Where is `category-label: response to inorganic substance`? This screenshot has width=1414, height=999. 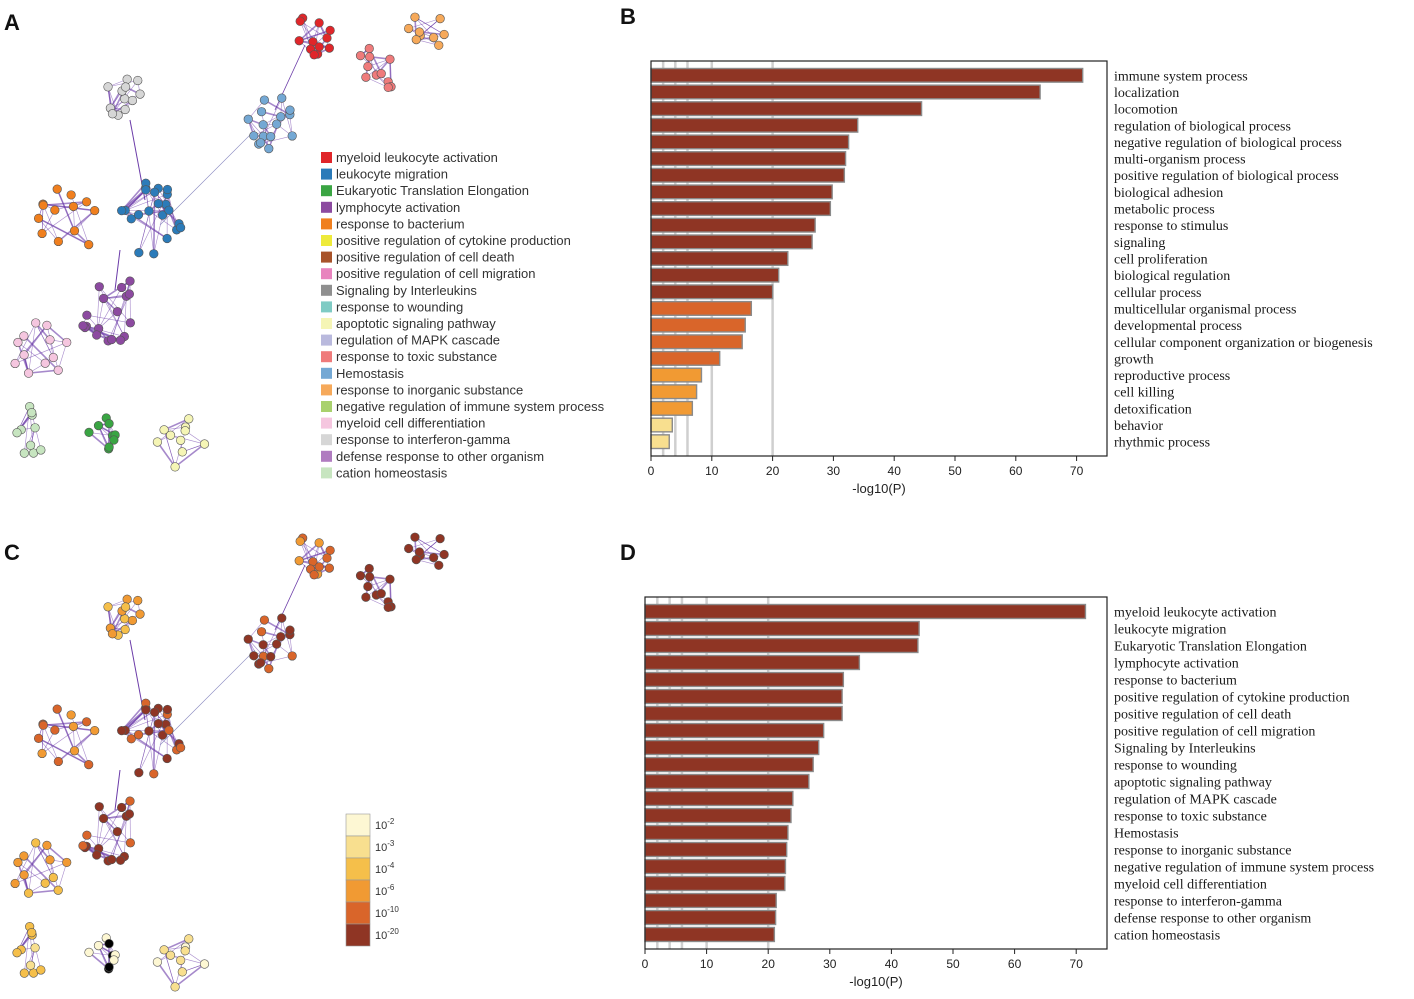 category-label: response to inorganic substance is located at coordinates (1202, 851).